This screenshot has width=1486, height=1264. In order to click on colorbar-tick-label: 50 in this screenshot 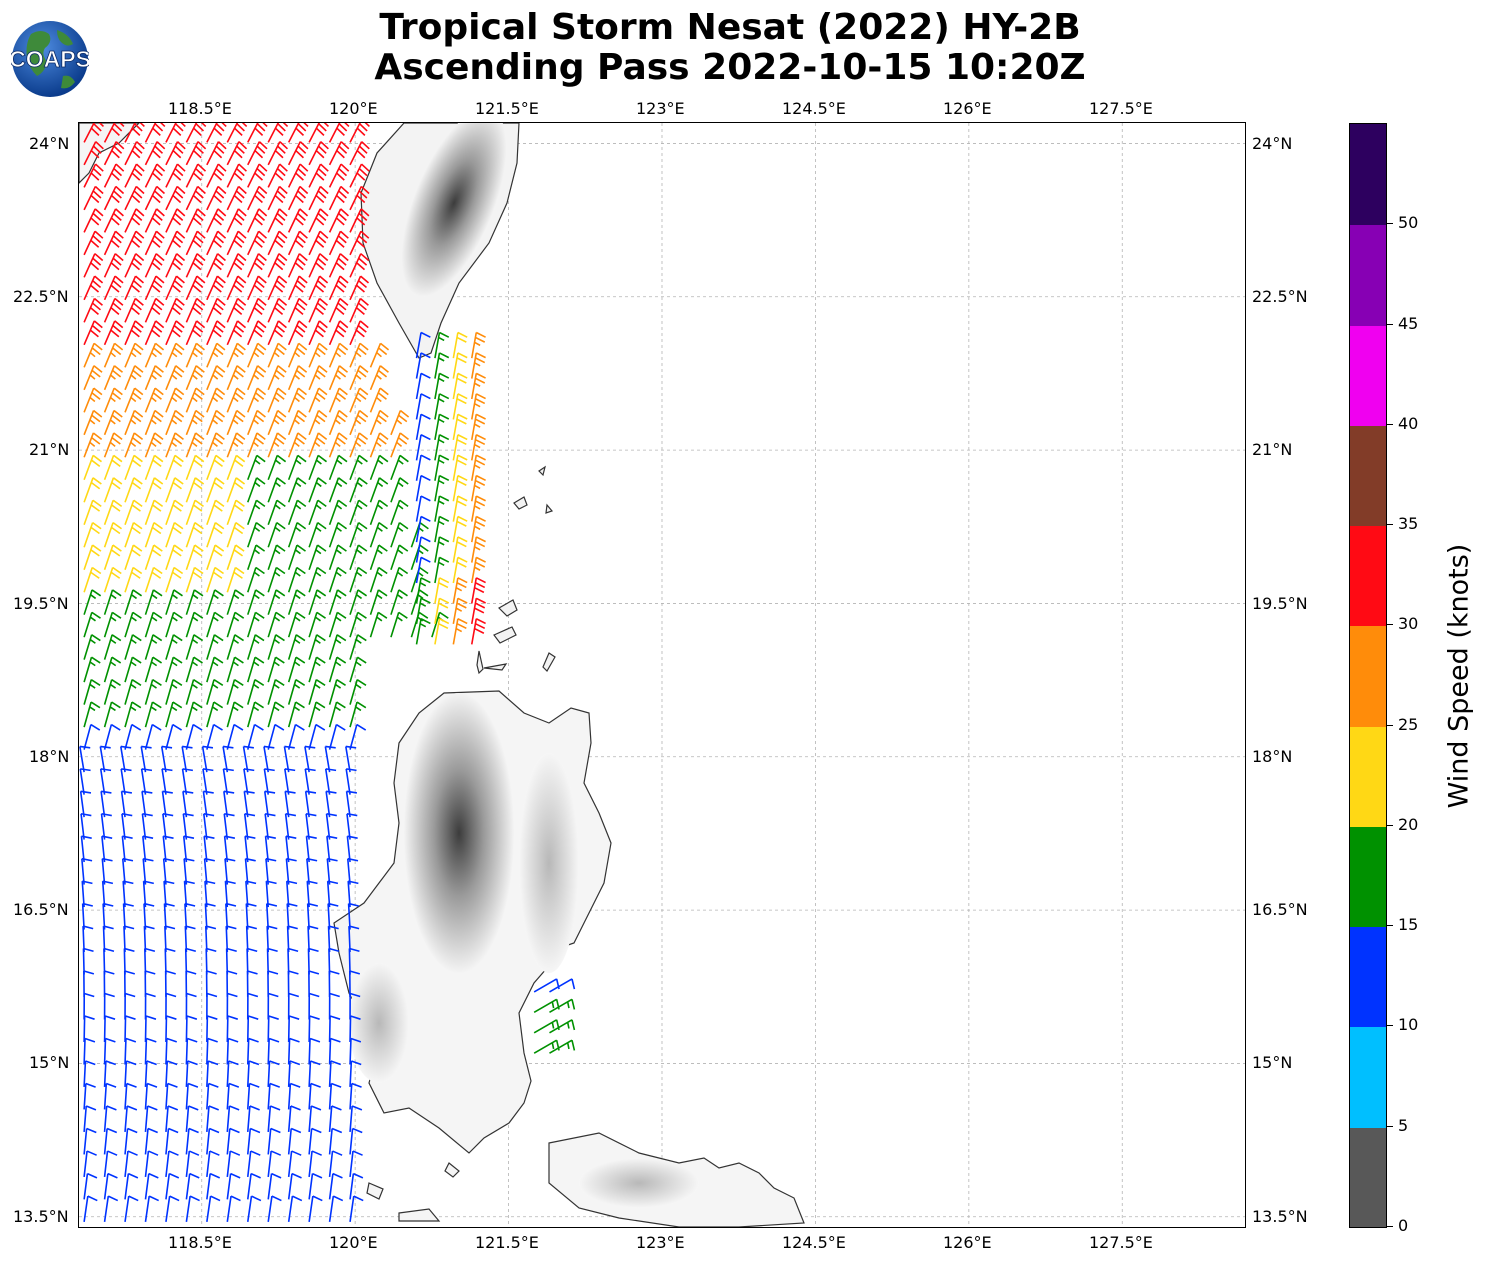, I will do `click(1408, 223)`.